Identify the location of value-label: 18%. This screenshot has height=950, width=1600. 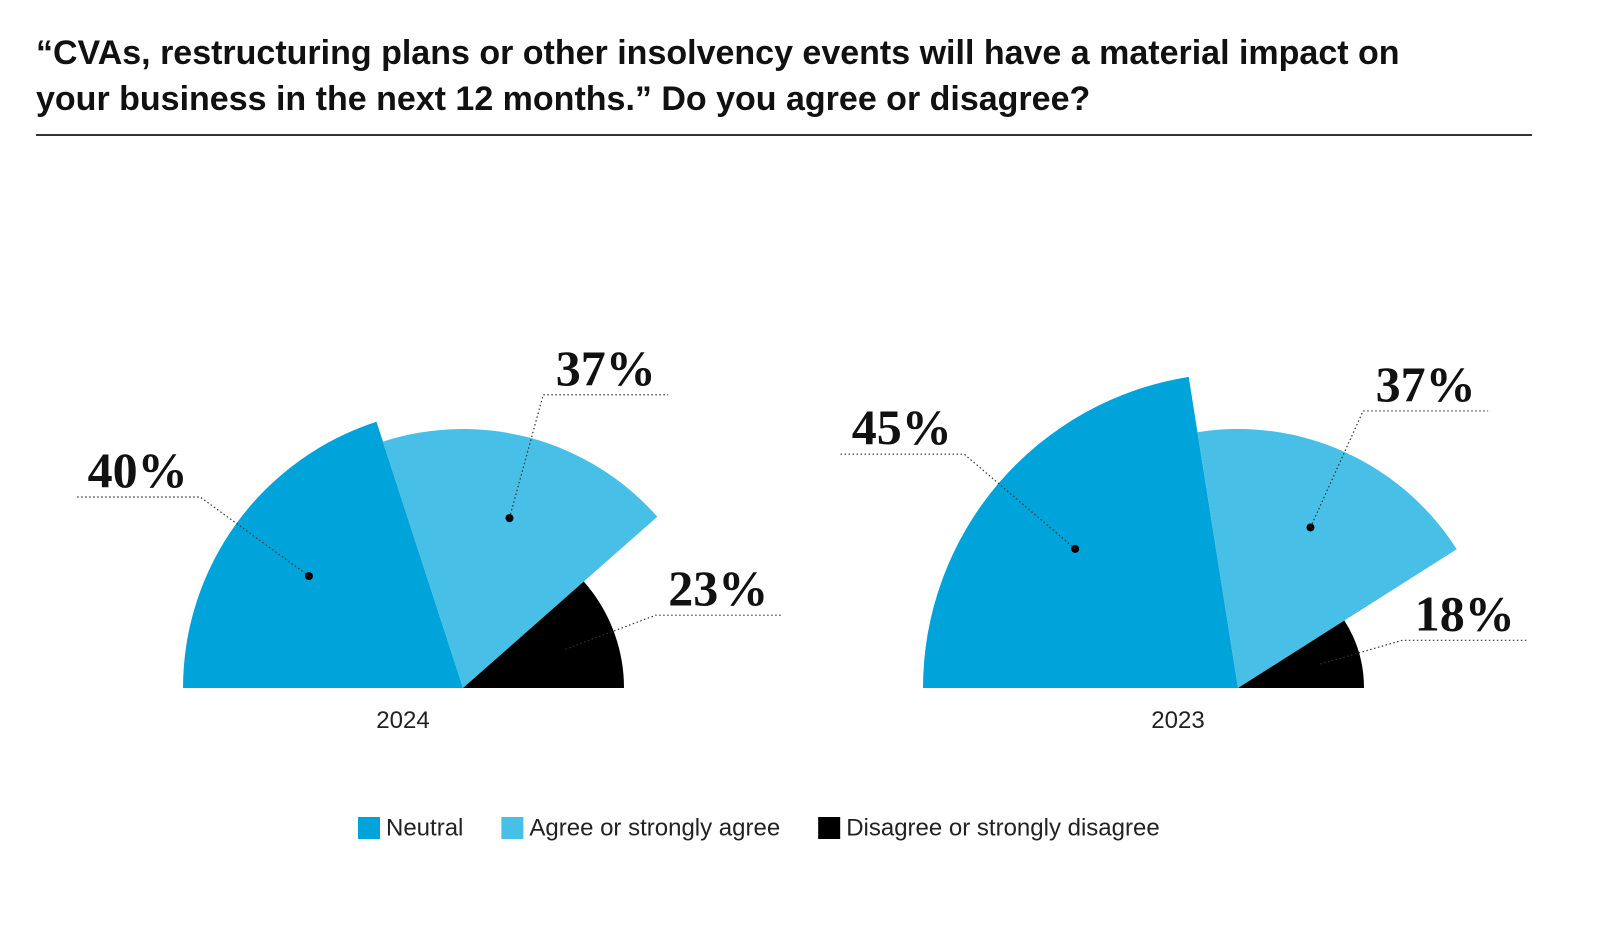
(1465, 613).